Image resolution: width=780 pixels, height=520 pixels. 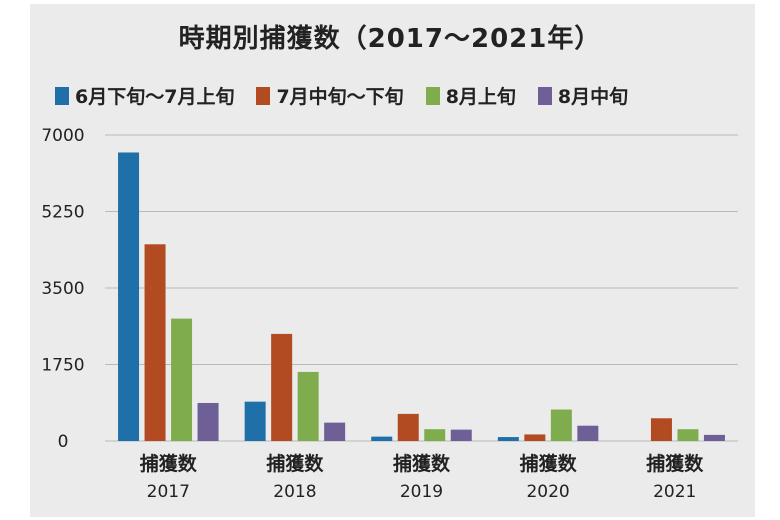 What do you see at coordinates (62, 213) in the screenshot?
I see `y-tick-label-3: 5250` at bounding box center [62, 213].